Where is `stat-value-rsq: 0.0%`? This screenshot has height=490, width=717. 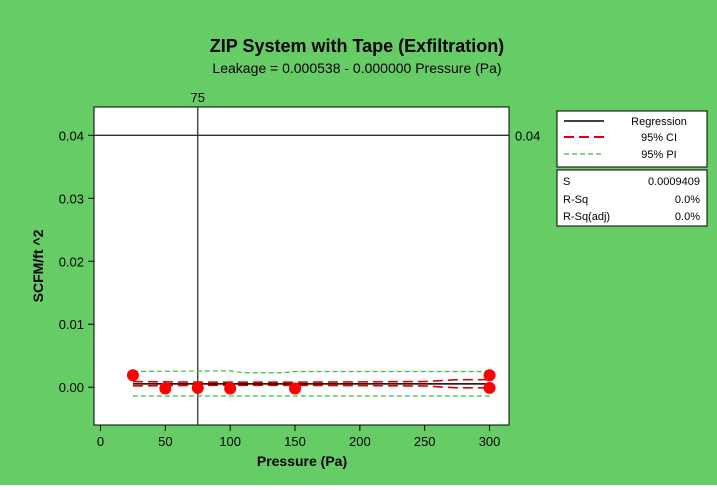 stat-value-rsq: 0.0% is located at coordinates (687, 200).